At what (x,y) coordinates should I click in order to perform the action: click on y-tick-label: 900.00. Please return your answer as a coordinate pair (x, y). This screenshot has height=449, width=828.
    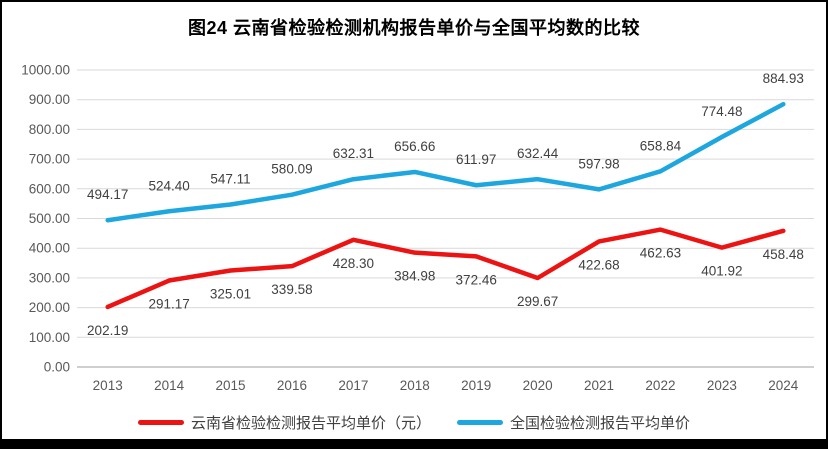
    Looking at the image, I should click on (49, 99).